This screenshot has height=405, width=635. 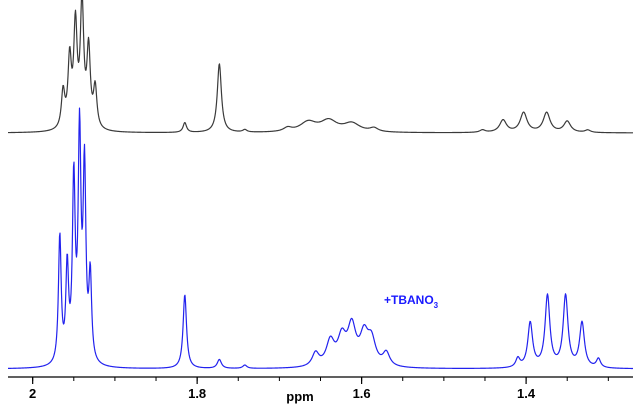 I want to click on x-axis-ticks: 2 1.8 1.6 1.4, so click(x=319, y=389).